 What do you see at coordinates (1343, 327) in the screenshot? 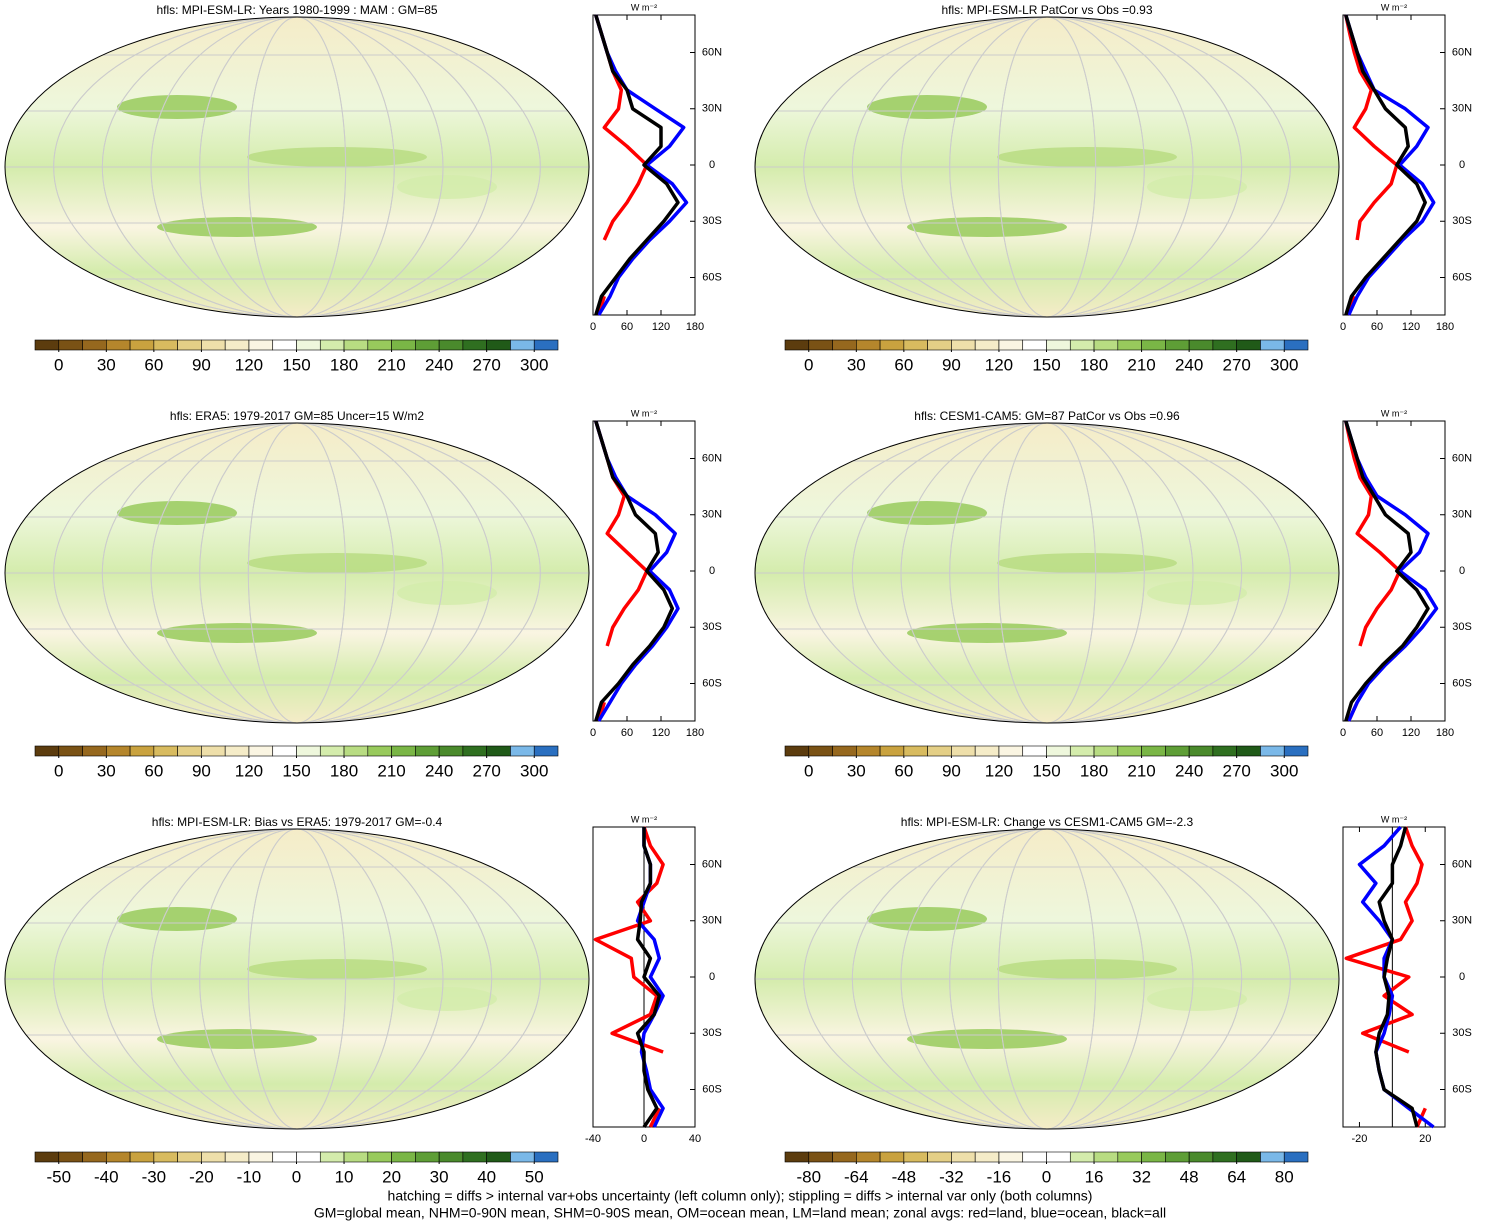
I see `x-tick-label: 0` at bounding box center [1343, 327].